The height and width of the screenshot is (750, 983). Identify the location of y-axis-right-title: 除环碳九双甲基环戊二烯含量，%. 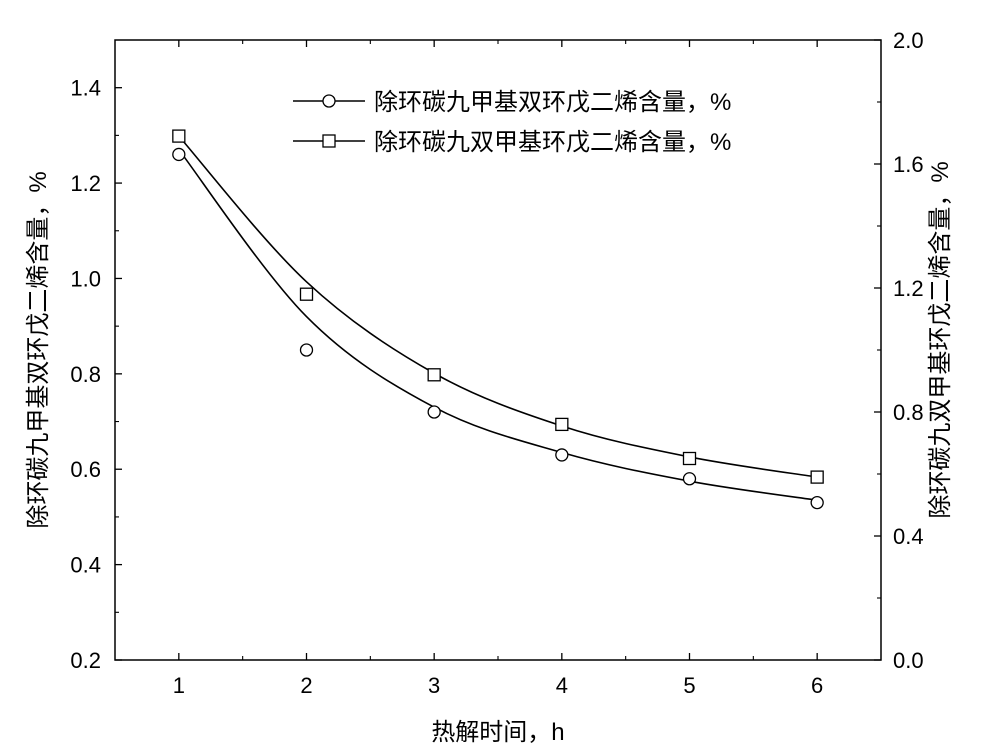
(940, 339).